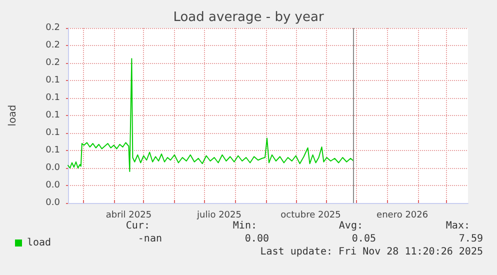 This screenshot has height=275, width=497. Describe the element at coordinates (248, 17) in the screenshot. I see `chart-title: Load average - by year` at that location.